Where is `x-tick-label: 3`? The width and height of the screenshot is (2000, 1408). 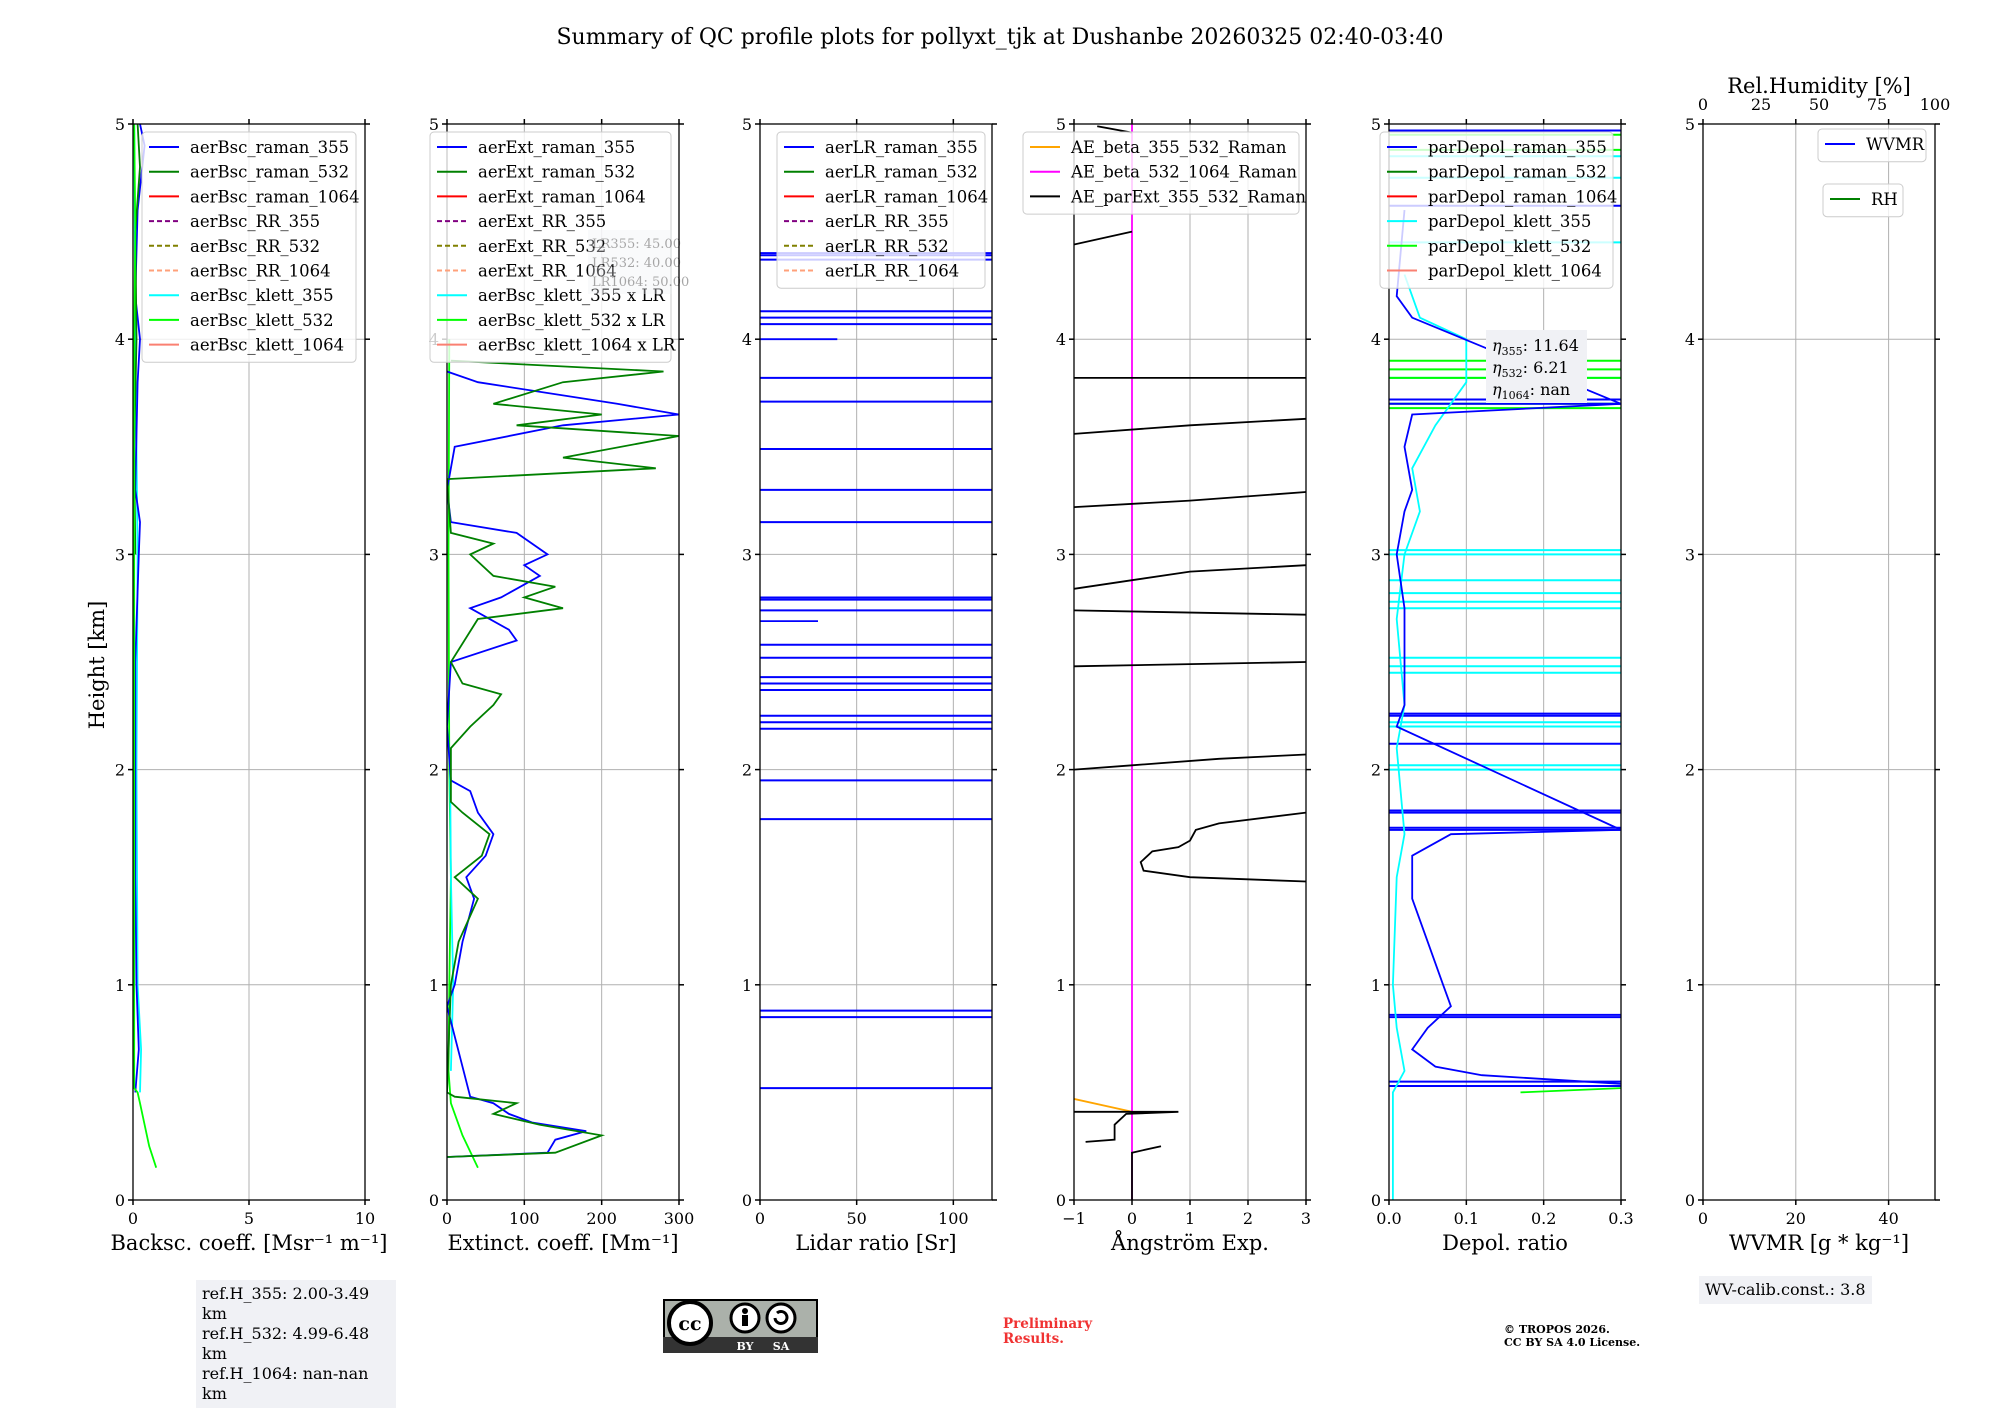
x-tick-label: 3 is located at coordinates (1306, 1218).